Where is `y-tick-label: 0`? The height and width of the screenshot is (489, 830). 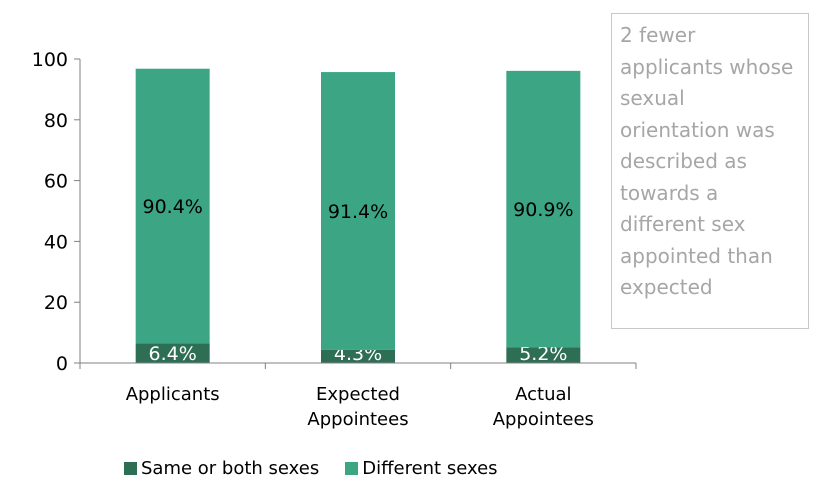
y-tick-label: 0 is located at coordinates (62, 364).